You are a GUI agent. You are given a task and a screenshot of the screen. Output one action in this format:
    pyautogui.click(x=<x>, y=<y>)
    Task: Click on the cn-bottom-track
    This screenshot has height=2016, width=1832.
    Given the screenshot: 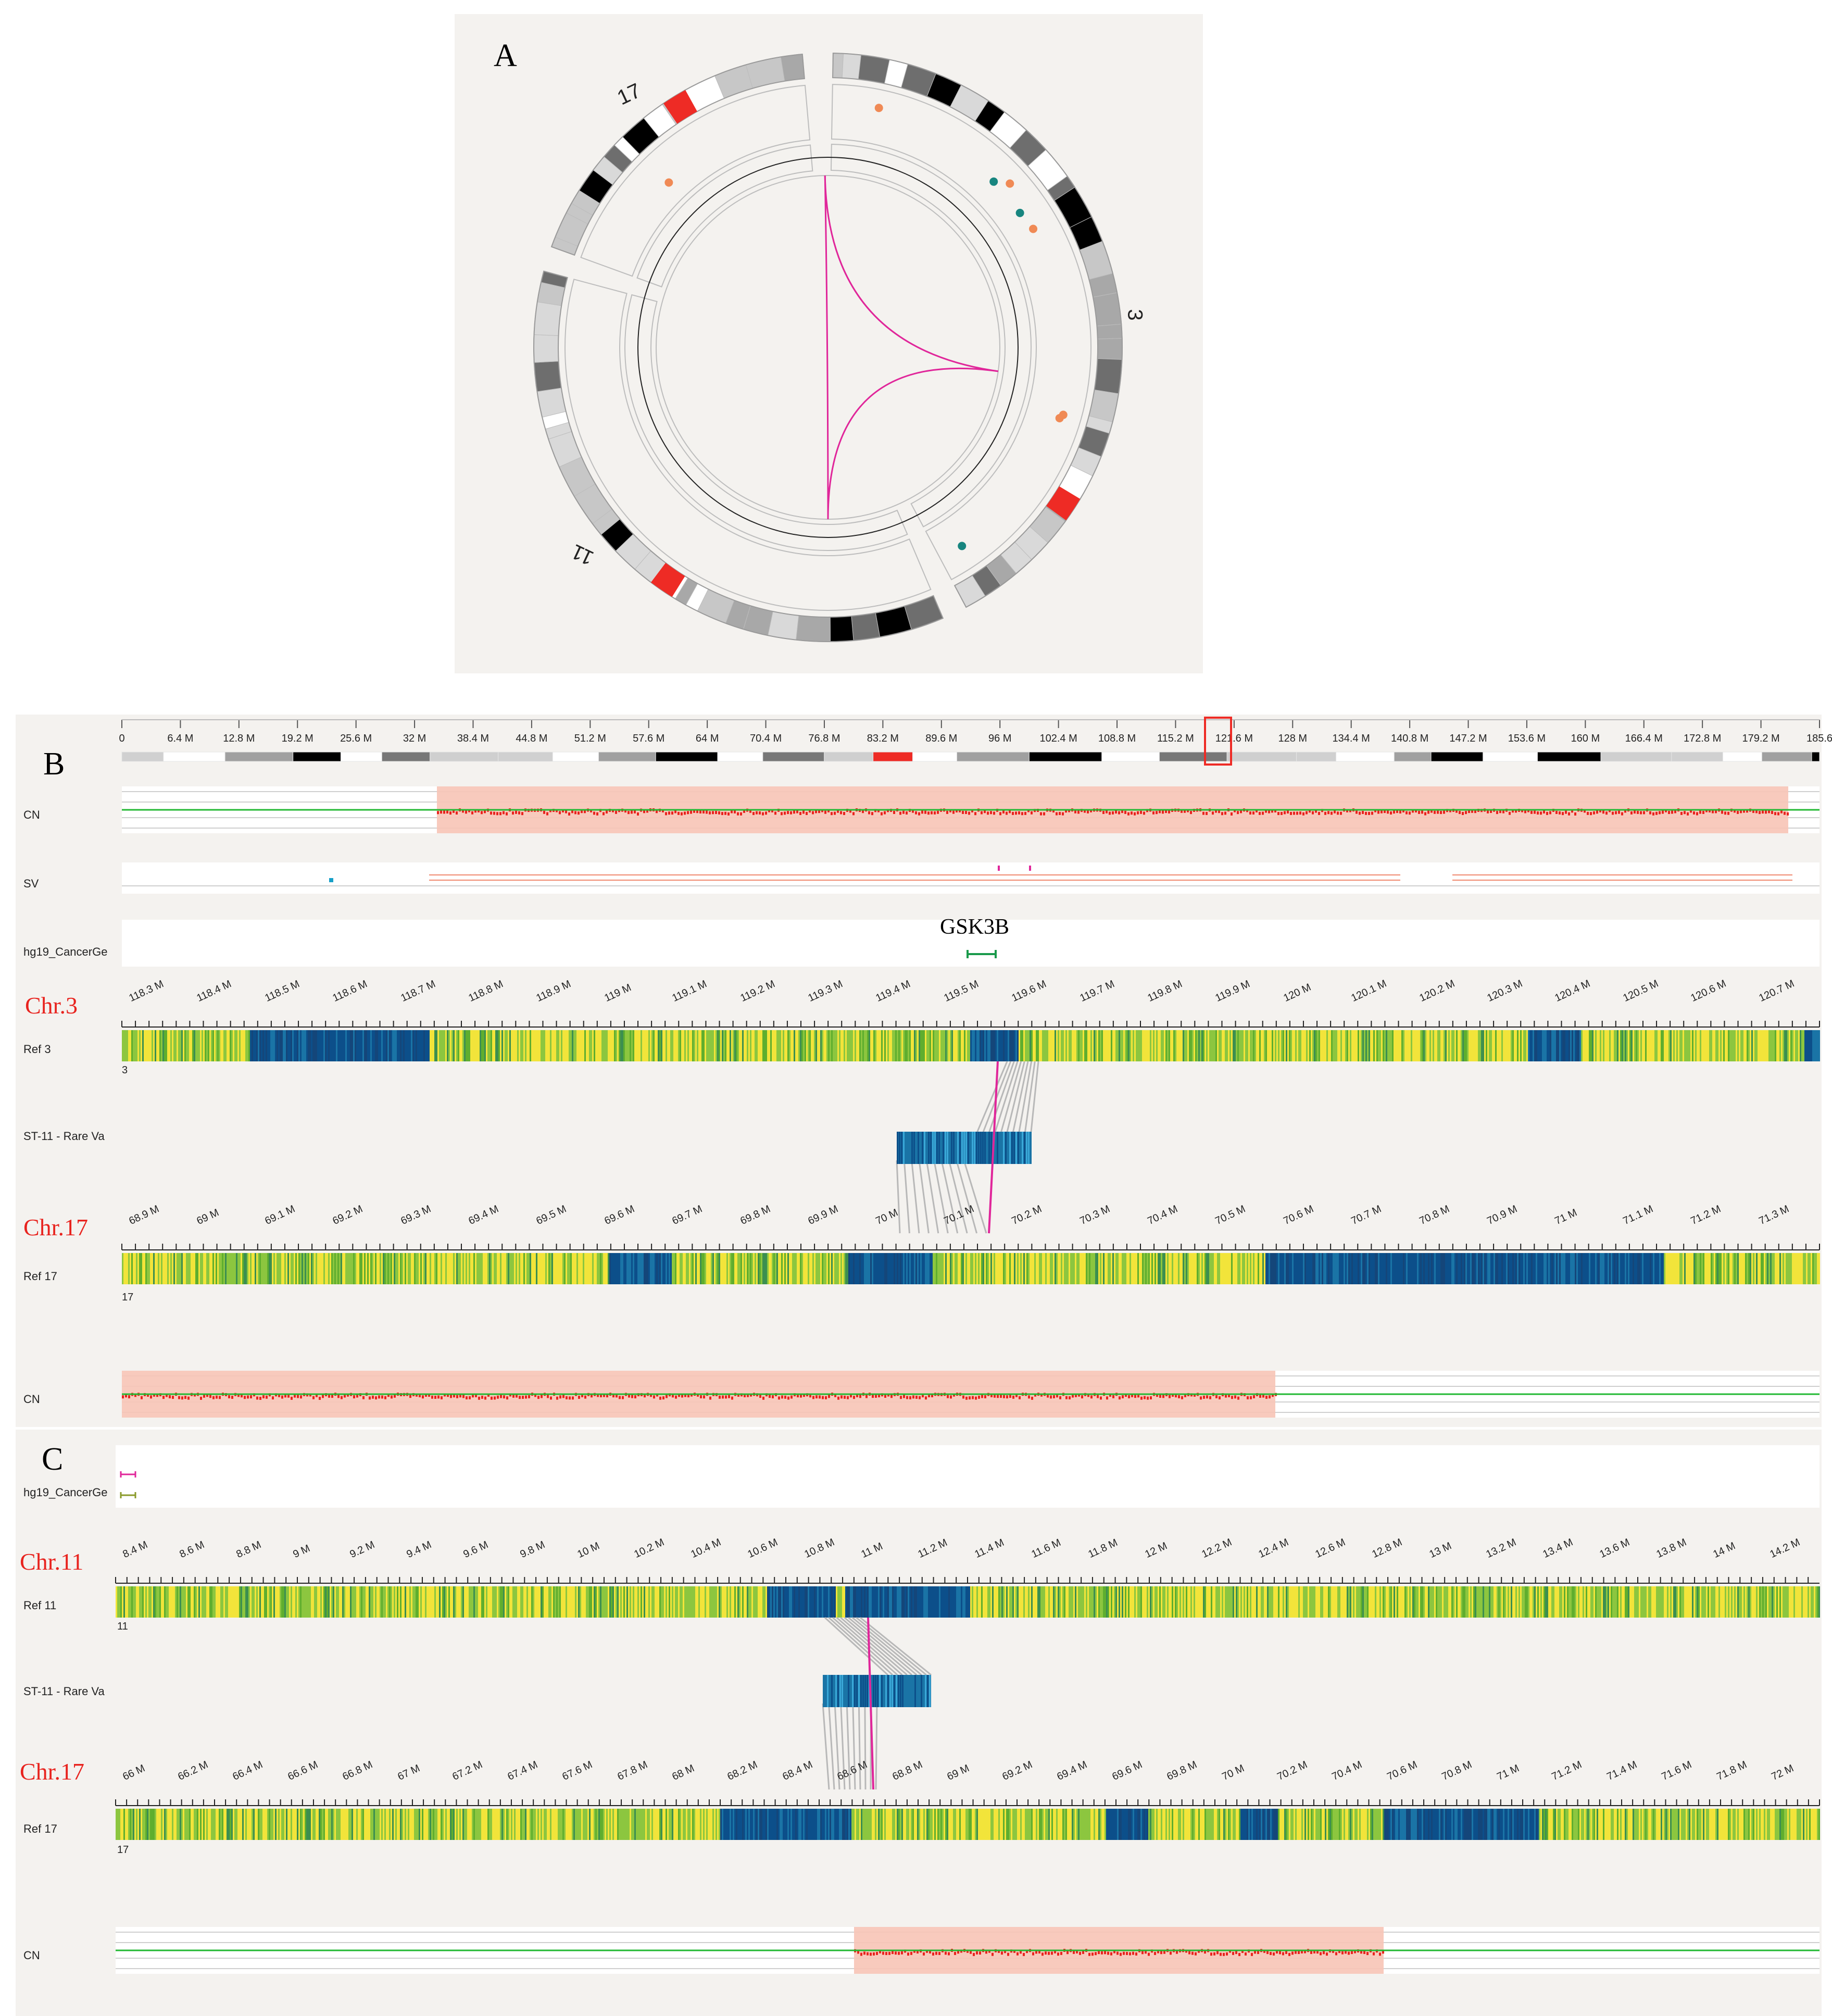 What is the action you would take?
    pyautogui.click(x=971, y=1395)
    